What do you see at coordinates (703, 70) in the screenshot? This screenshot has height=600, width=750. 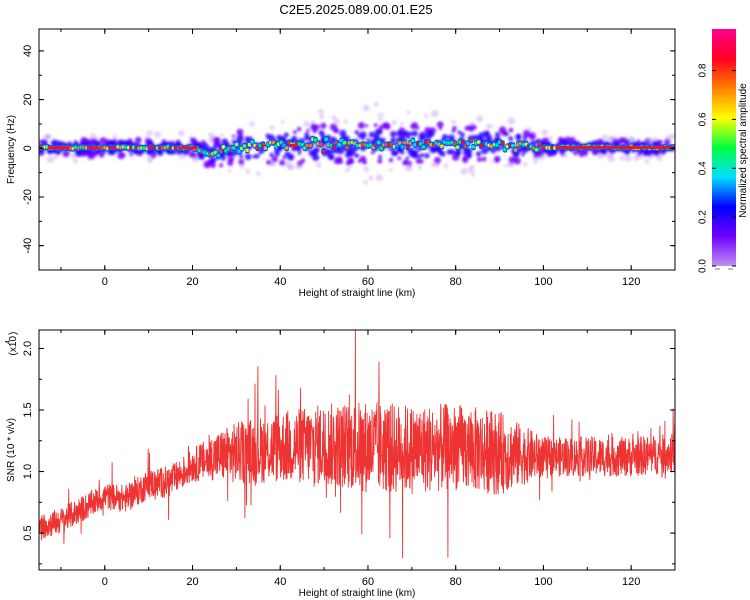 I see `colorbar-tick-label: 0.8` at bounding box center [703, 70].